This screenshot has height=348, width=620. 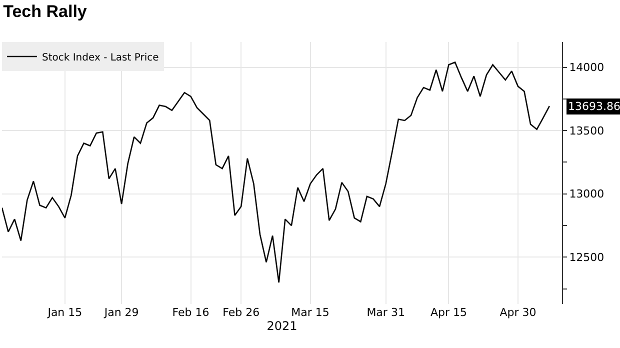 I want to click on y-tick-label: 13000, so click(x=586, y=194).